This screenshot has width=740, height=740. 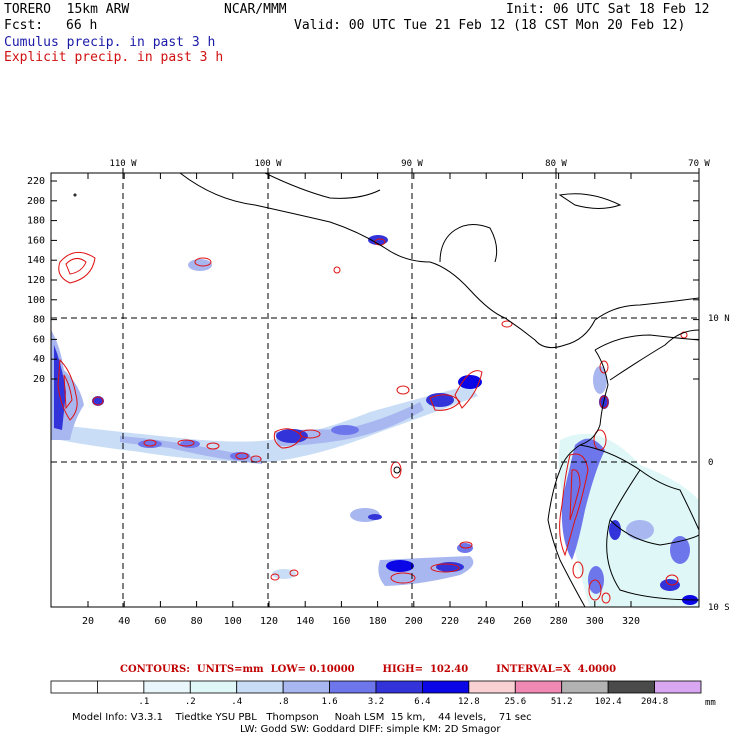 I want to click on x-tick-label: 40, so click(x=124, y=621).